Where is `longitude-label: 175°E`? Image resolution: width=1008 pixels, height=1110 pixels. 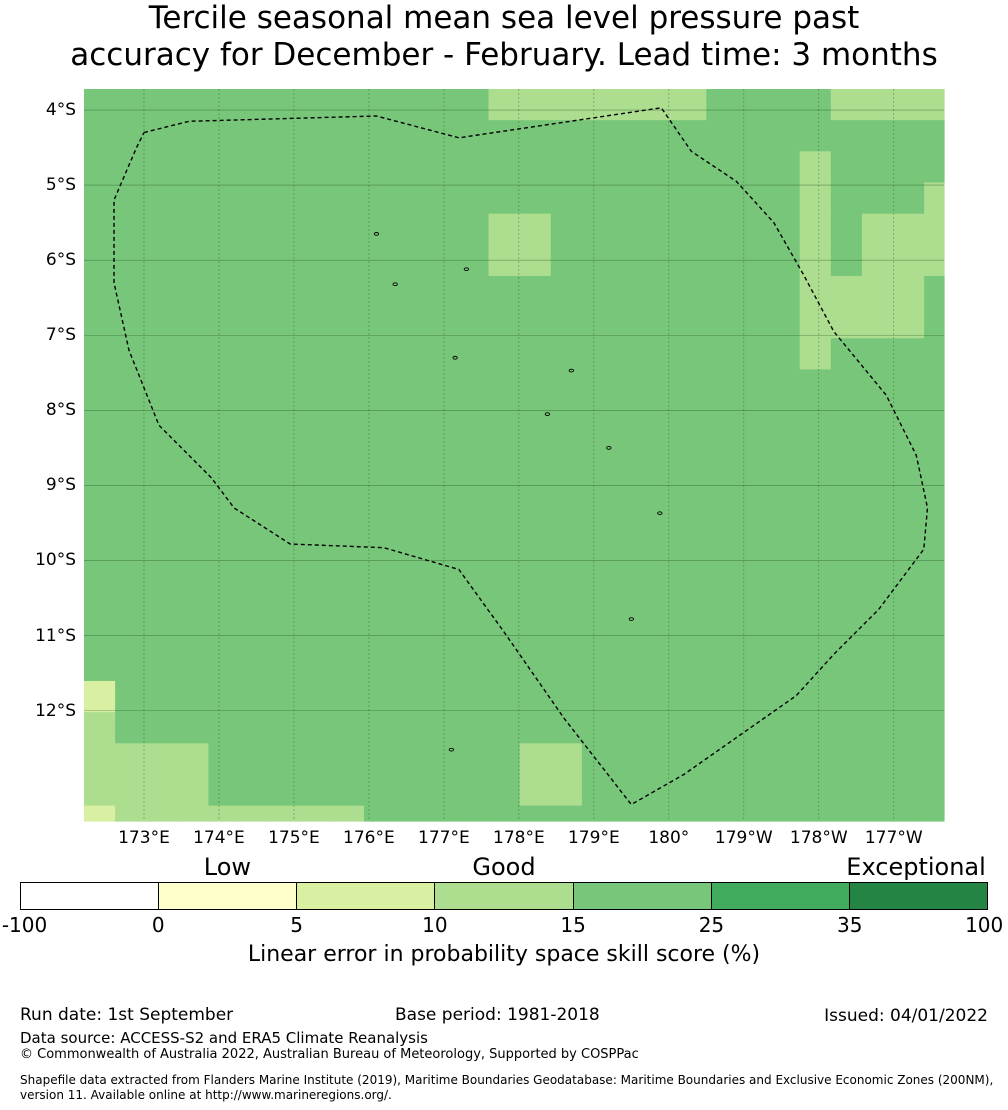 longitude-label: 175°E is located at coordinates (294, 838).